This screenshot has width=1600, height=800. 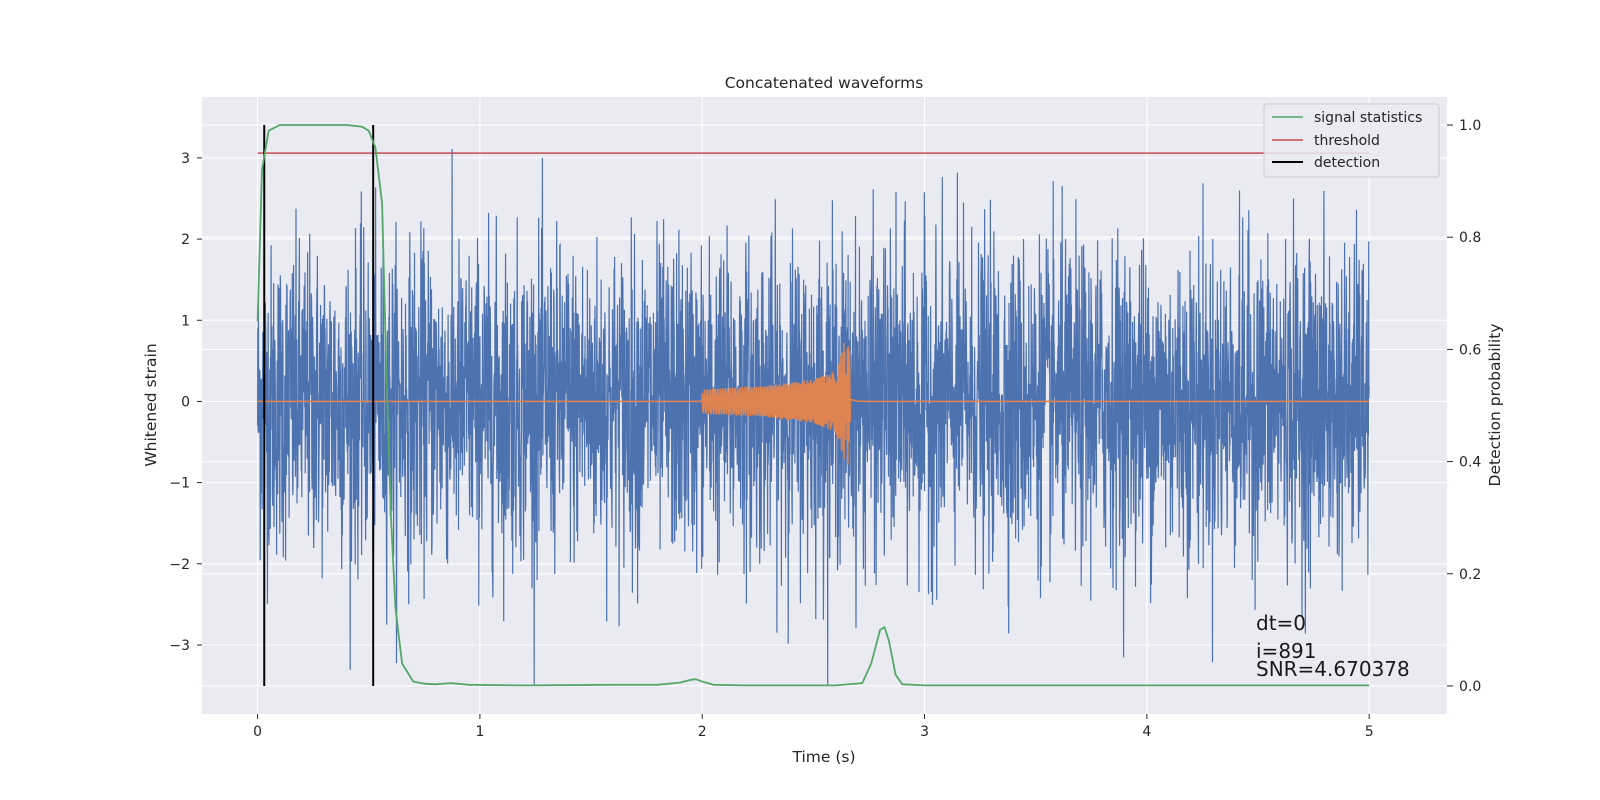 I want to click on legend-box, so click(x=1351, y=140).